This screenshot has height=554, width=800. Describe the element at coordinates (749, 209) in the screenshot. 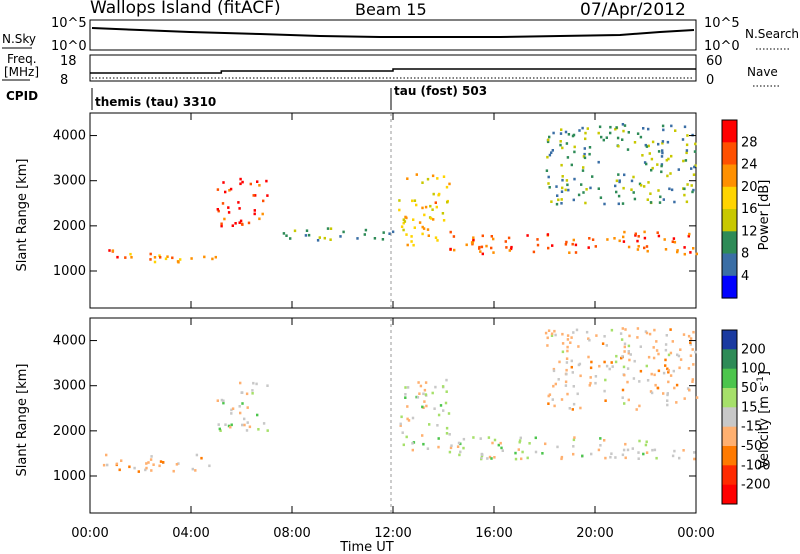

I see `power-colorbar-tick: 16` at that location.